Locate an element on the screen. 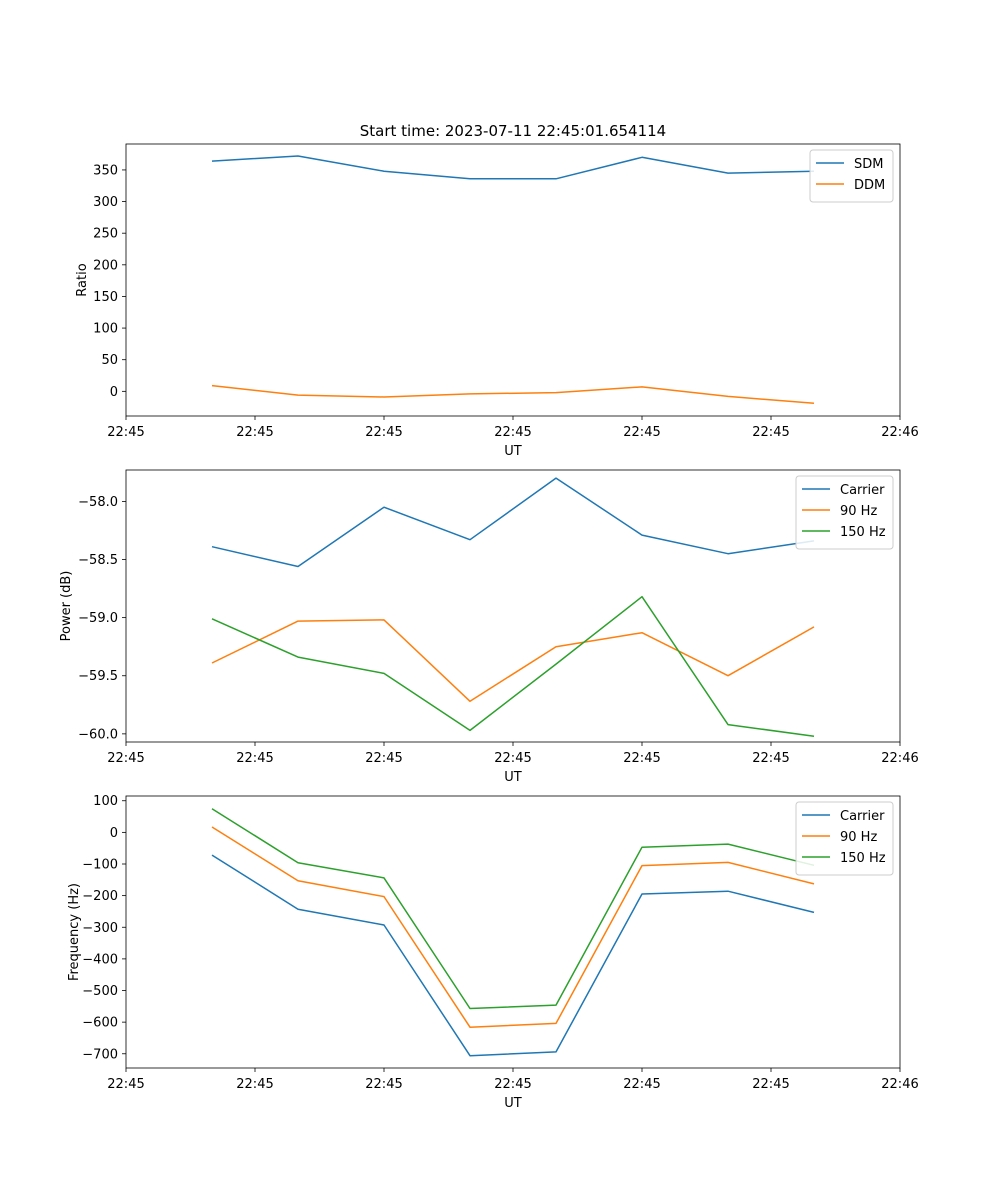 The width and height of the screenshot is (1000, 1200). y-tick-label: −58.0 is located at coordinates (98, 502).